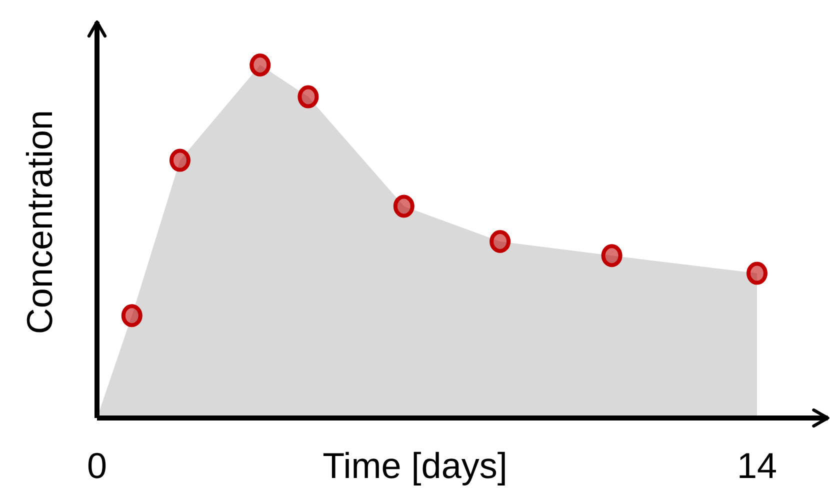  Describe the element at coordinates (97, 465) in the screenshot. I see `x-tick-label: 0` at that location.